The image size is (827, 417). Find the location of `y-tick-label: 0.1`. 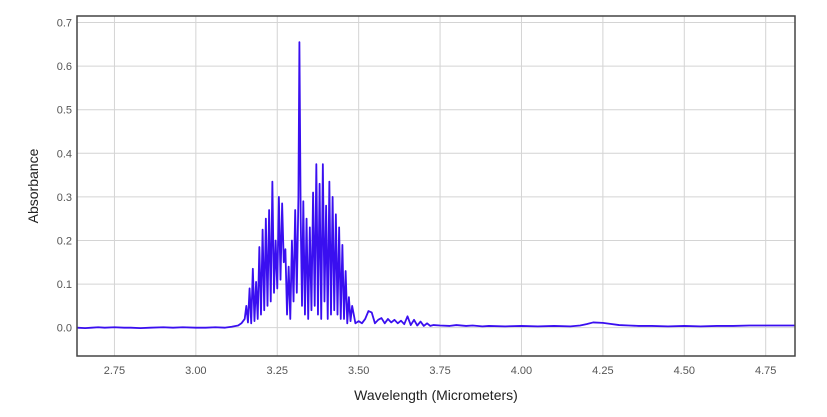

y-tick-label: 0.1 is located at coordinates (64, 285).